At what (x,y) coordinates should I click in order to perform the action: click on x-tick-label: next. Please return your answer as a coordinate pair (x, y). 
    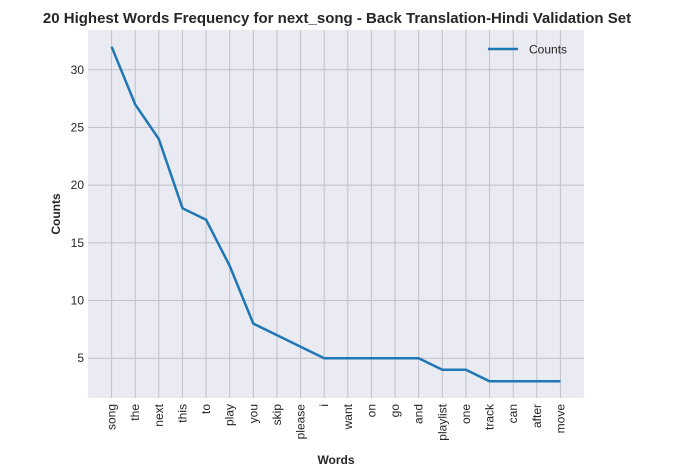
    Looking at the image, I should click on (159, 414).